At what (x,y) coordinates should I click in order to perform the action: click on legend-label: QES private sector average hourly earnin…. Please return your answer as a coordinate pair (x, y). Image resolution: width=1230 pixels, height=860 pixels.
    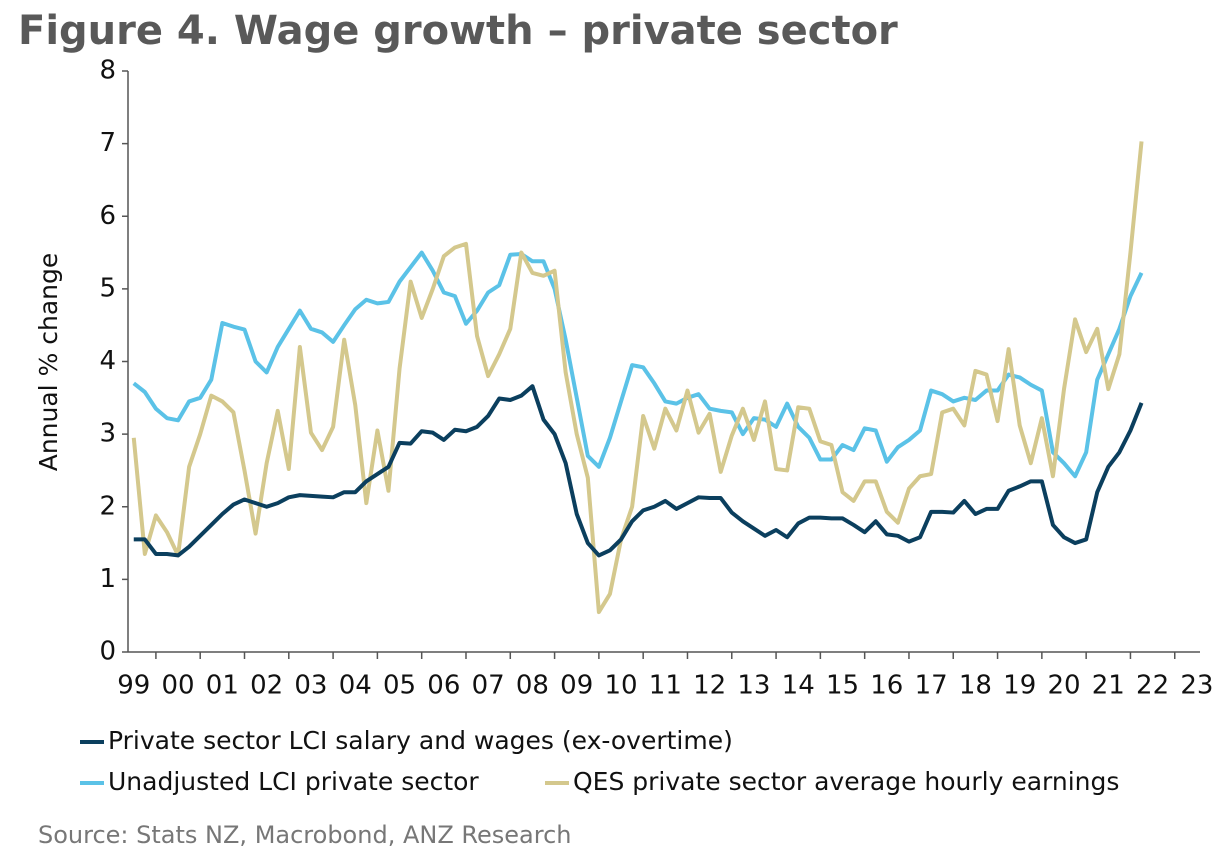
    Looking at the image, I should click on (846, 781).